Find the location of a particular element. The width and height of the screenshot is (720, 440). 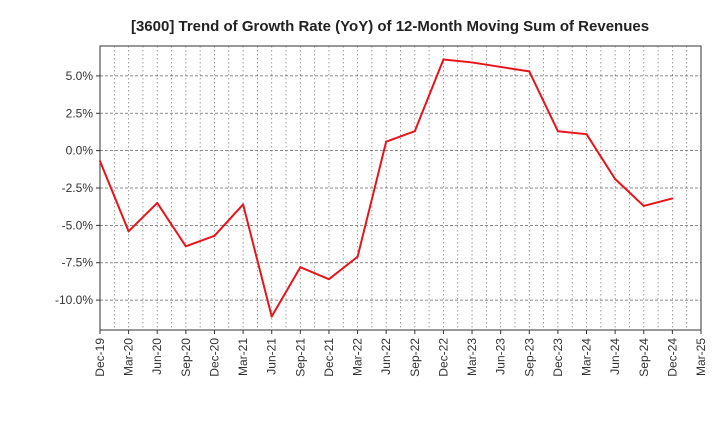

x-tick-label: Mar-24 is located at coordinates (587, 357).